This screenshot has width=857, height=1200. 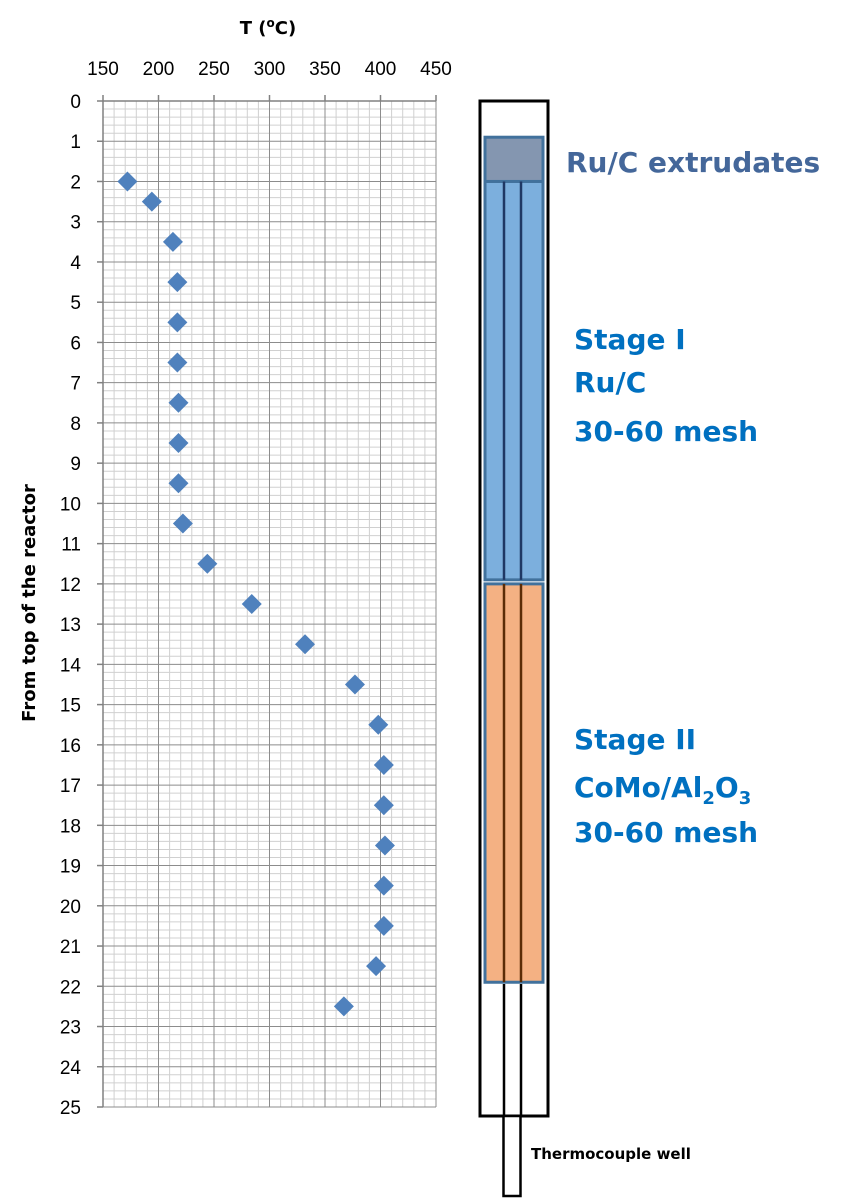 What do you see at coordinates (666, 832) in the screenshot?
I see `label-stage-2-mesh: 30-60 mesh` at bounding box center [666, 832].